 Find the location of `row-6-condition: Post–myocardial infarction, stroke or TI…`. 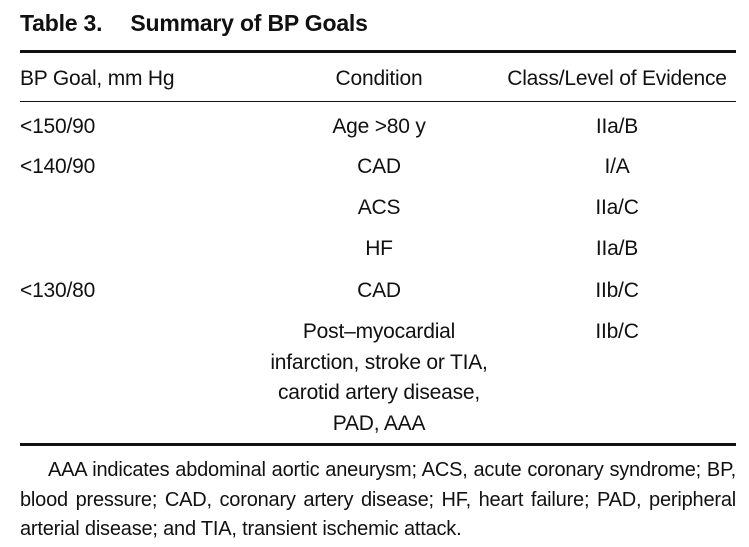

row-6-condition: Post–myocardial infarction, stroke or TI… is located at coordinates (379, 378).